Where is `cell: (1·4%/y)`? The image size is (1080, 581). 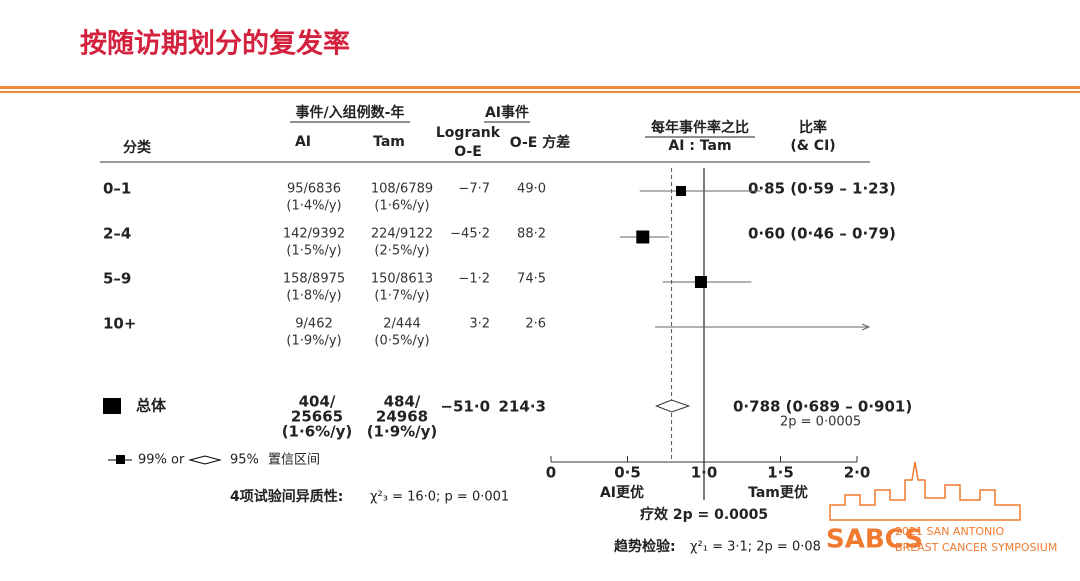 cell: (1·4%/y) is located at coordinates (313, 206).